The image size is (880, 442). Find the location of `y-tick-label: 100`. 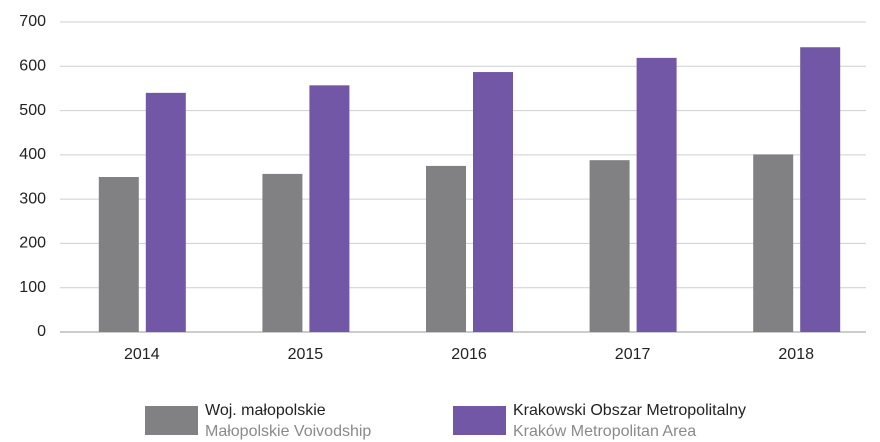

y-tick-label: 100 is located at coordinates (32, 287).